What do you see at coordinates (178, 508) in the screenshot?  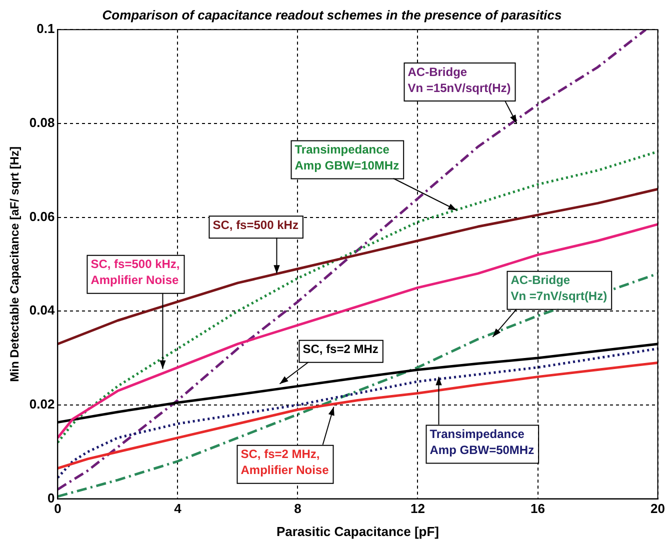 I see `x-tick-label: 4` at bounding box center [178, 508].